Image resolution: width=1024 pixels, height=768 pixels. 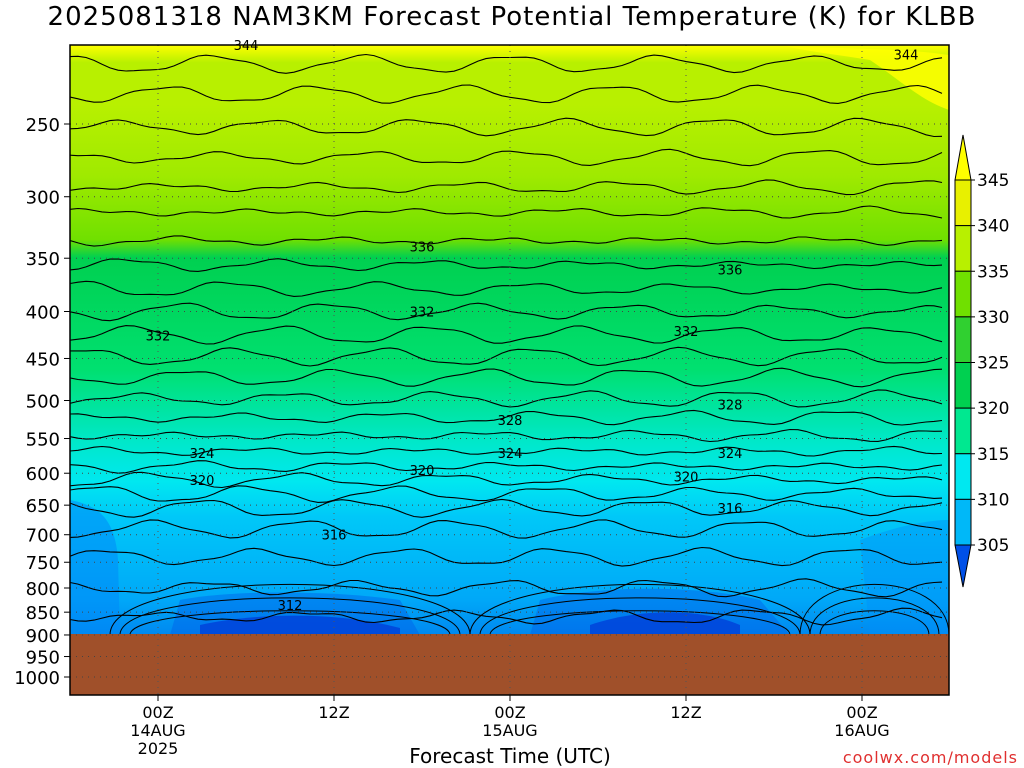 What do you see at coordinates (509, 664) in the screenshot?
I see `ground-area` at bounding box center [509, 664].